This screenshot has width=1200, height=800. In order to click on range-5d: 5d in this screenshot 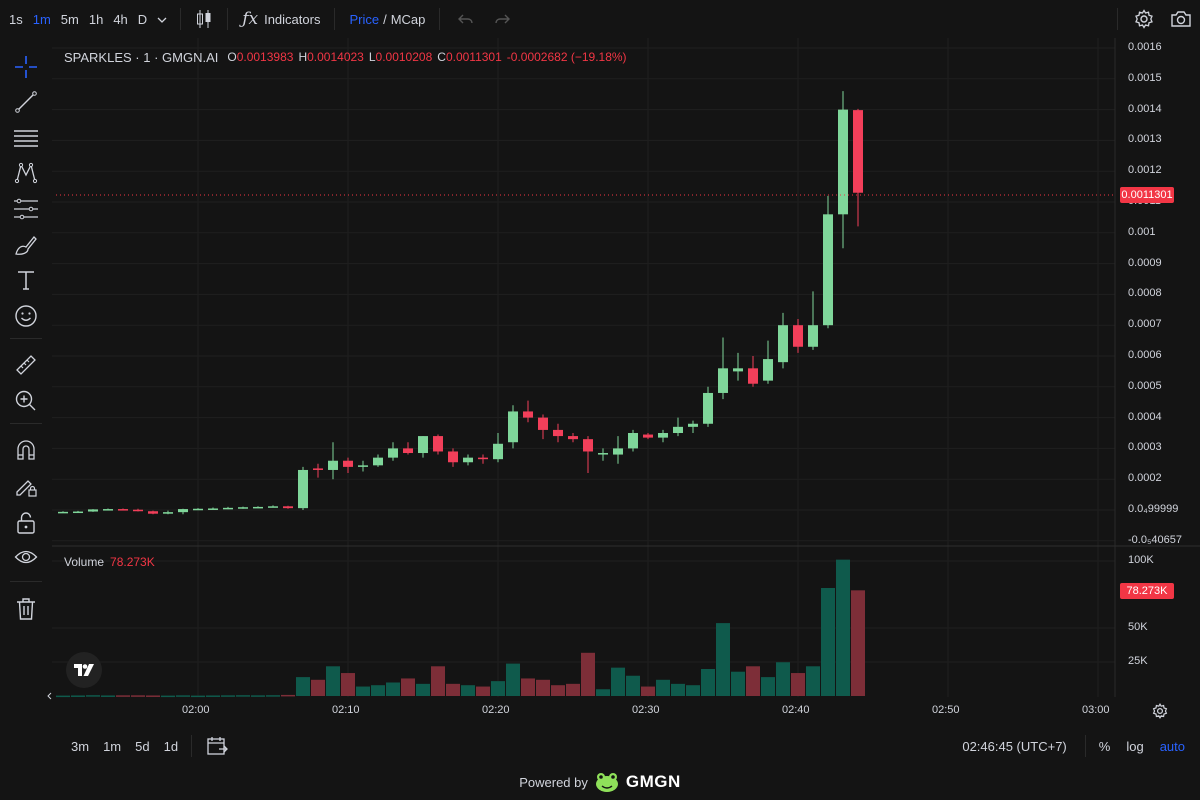, I will do `click(142, 746)`.